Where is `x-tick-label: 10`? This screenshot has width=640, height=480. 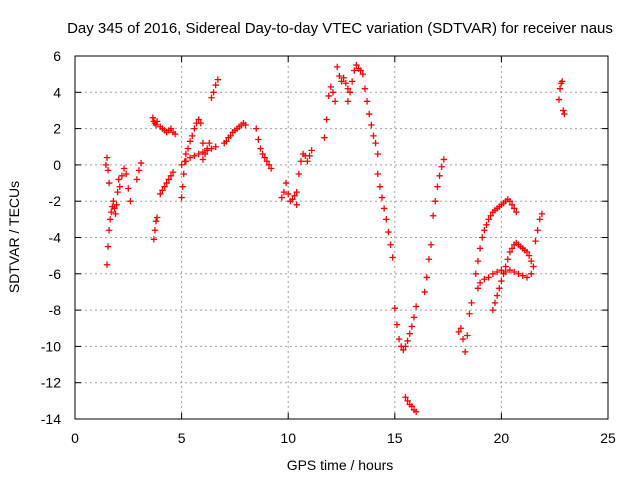 x-tick-label: 10 is located at coordinates (288, 438).